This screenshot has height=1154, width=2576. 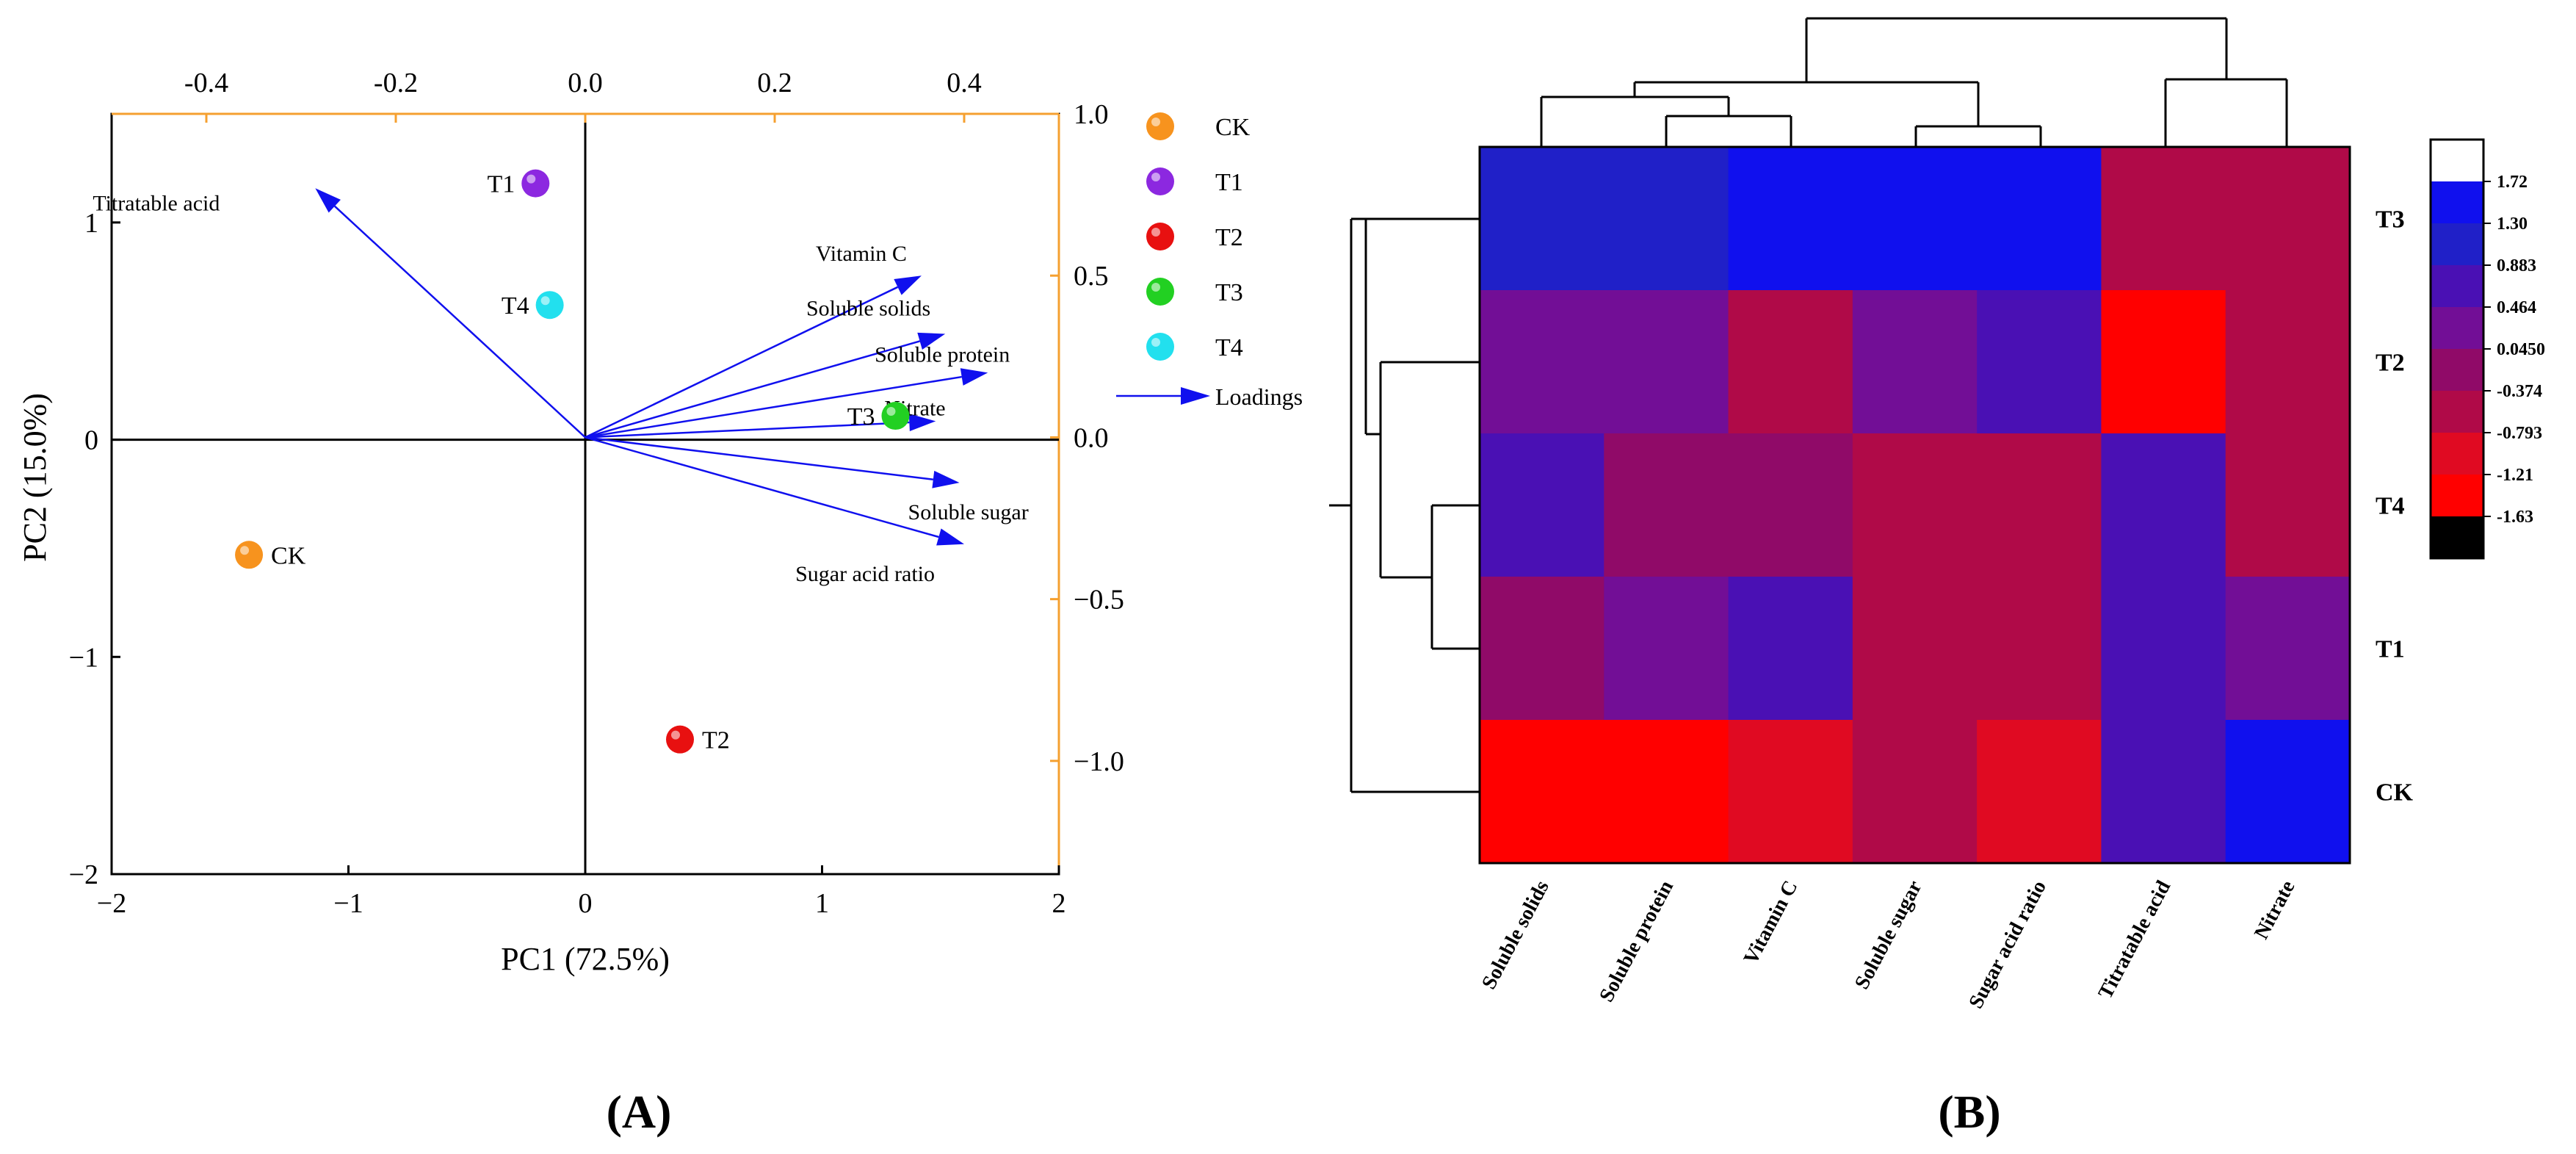 I want to click on column-label: Soluble protein, so click(x=1636, y=941).